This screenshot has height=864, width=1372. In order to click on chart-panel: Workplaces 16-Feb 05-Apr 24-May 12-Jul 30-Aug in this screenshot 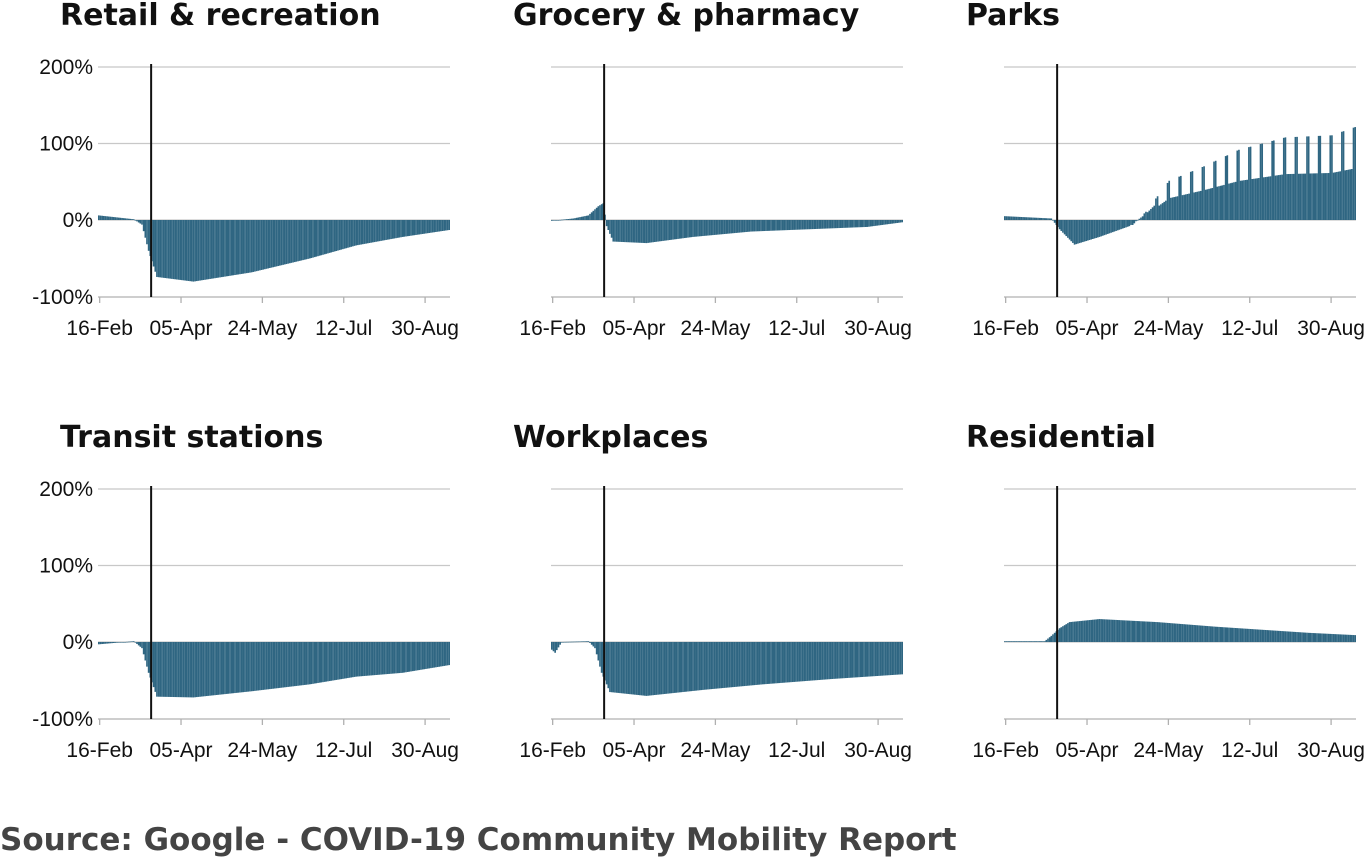, I will do `click(712, 591)`.